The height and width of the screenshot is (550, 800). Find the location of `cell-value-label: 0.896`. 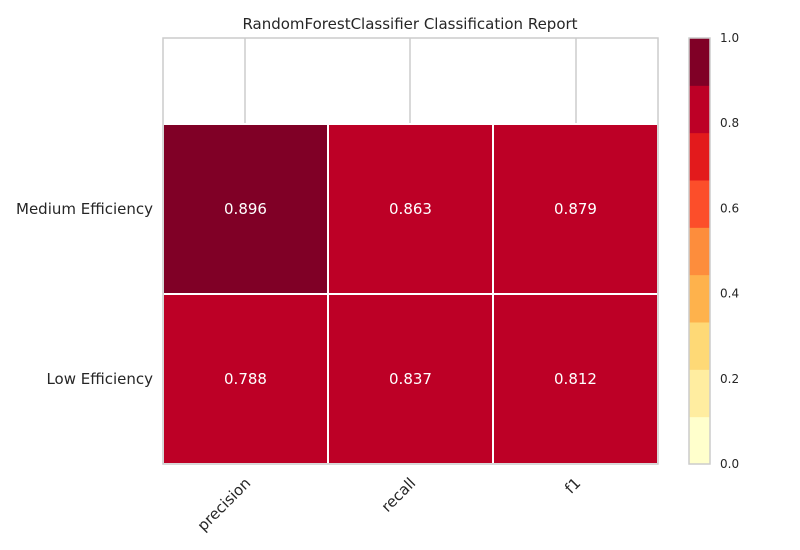

cell-value-label: 0.896 is located at coordinates (245, 209).